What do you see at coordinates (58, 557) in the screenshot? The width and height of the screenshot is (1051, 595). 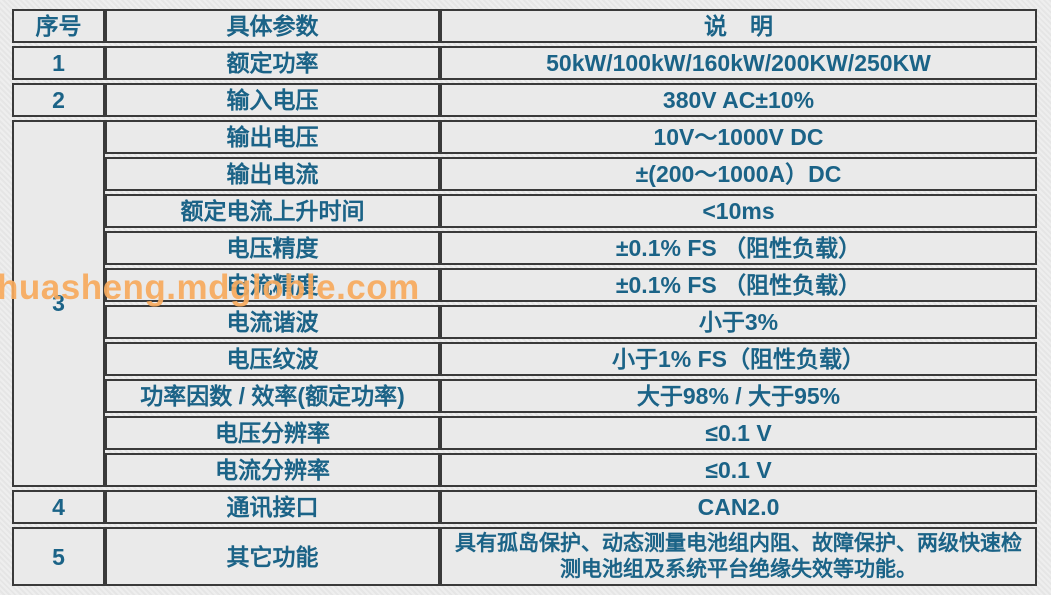 I see `seq-cell-5: 5` at bounding box center [58, 557].